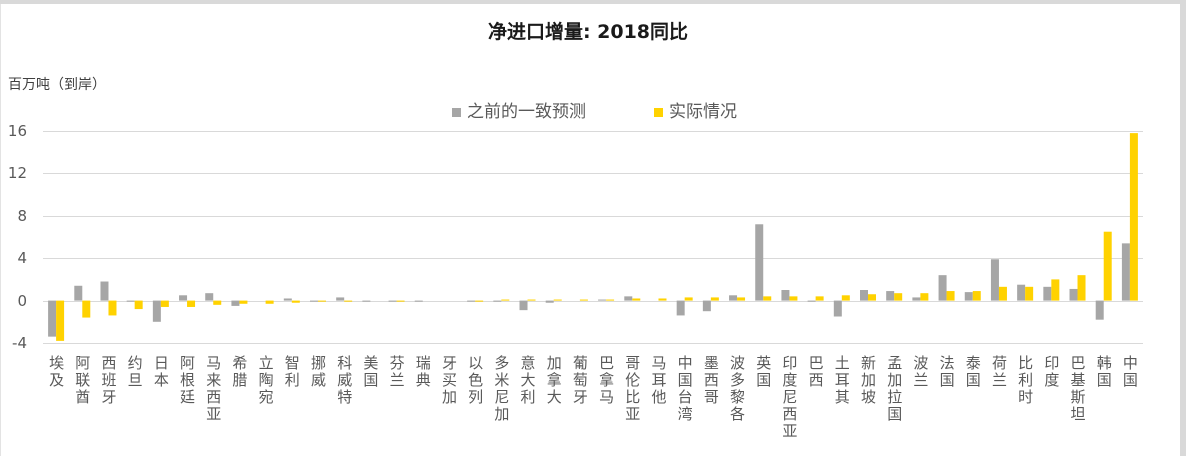 The width and height of the screenshot is (1186, 456). What do you see at coordinates (344, 380) in the screenshot?
I see `x-tick-label: 科威特` at bounding box center [344, 380].